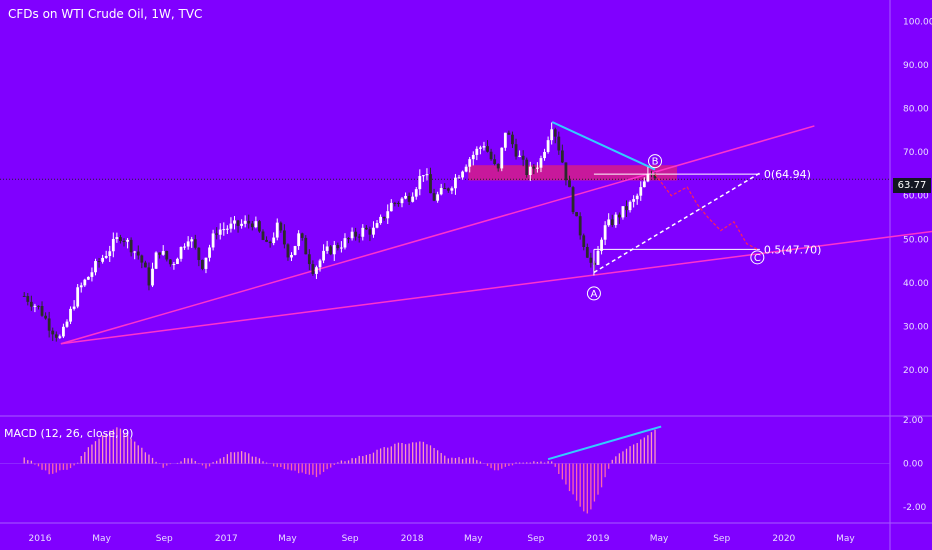 The height and width of the screenshot is (550, 932). What do you see at coordinates (604, 443) in the screenshot?
I see `macd-divergence-line` at bounding box center [604, 443].